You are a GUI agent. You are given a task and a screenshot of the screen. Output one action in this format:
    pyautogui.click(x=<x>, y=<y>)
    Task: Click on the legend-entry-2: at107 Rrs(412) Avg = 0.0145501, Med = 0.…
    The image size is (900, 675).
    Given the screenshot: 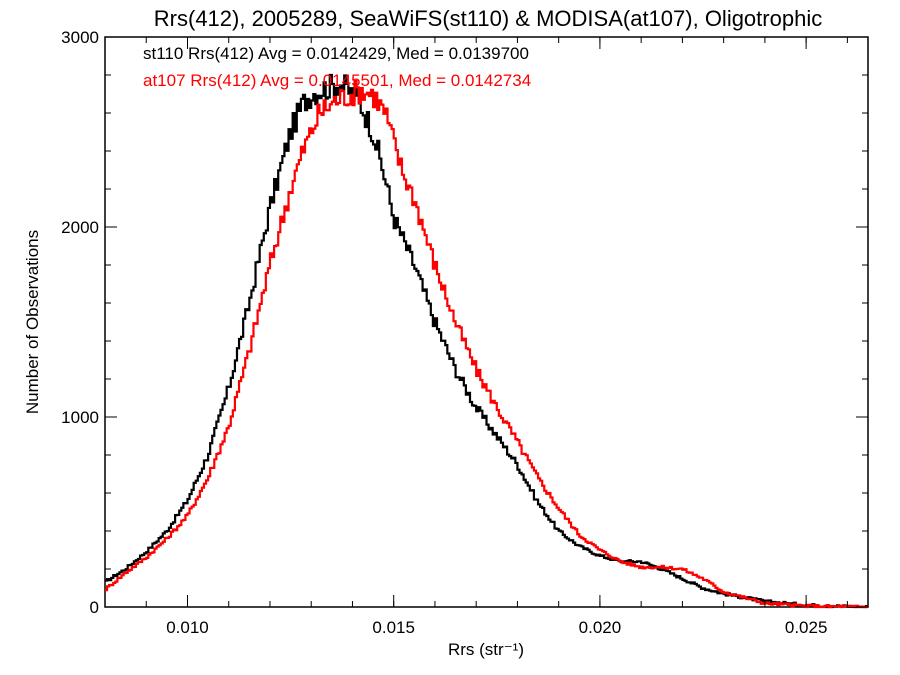 What is the action you would take?
    pyautogui.click(x=337, y=80)
    